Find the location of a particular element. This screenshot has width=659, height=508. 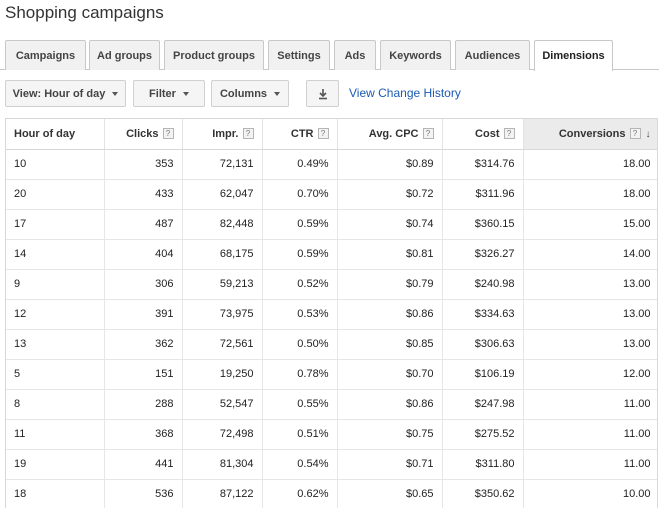

table-cell: 20 is located at coordinates (55, 194).